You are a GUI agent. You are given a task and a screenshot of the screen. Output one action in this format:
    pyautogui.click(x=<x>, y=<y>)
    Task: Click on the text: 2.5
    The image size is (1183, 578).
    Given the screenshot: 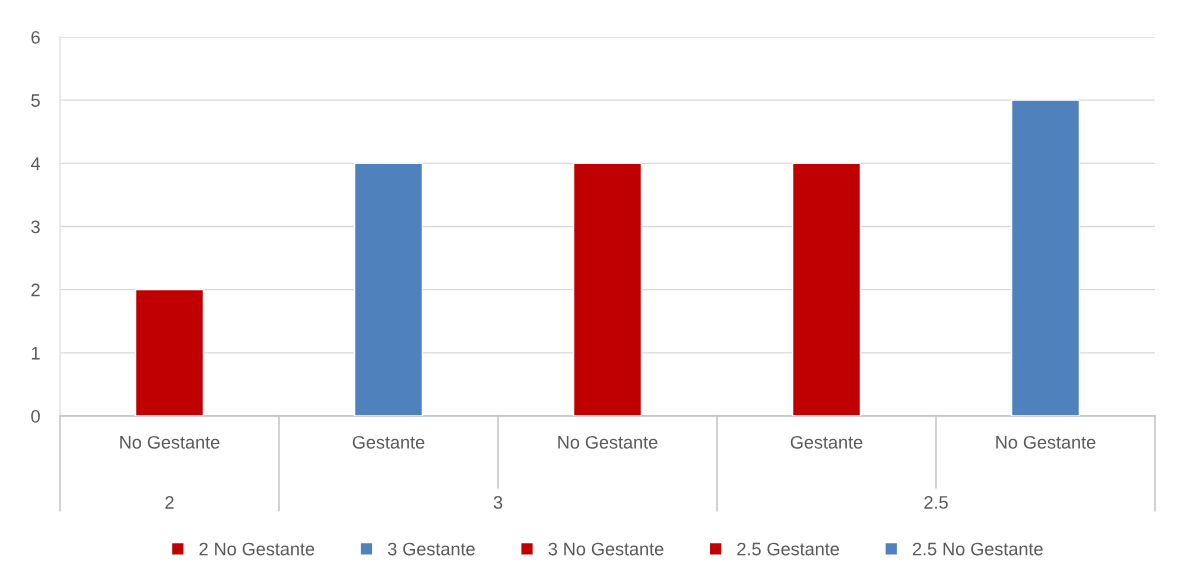 What is the action you would take?
    pyautogui.click(x=936, y=502)
    